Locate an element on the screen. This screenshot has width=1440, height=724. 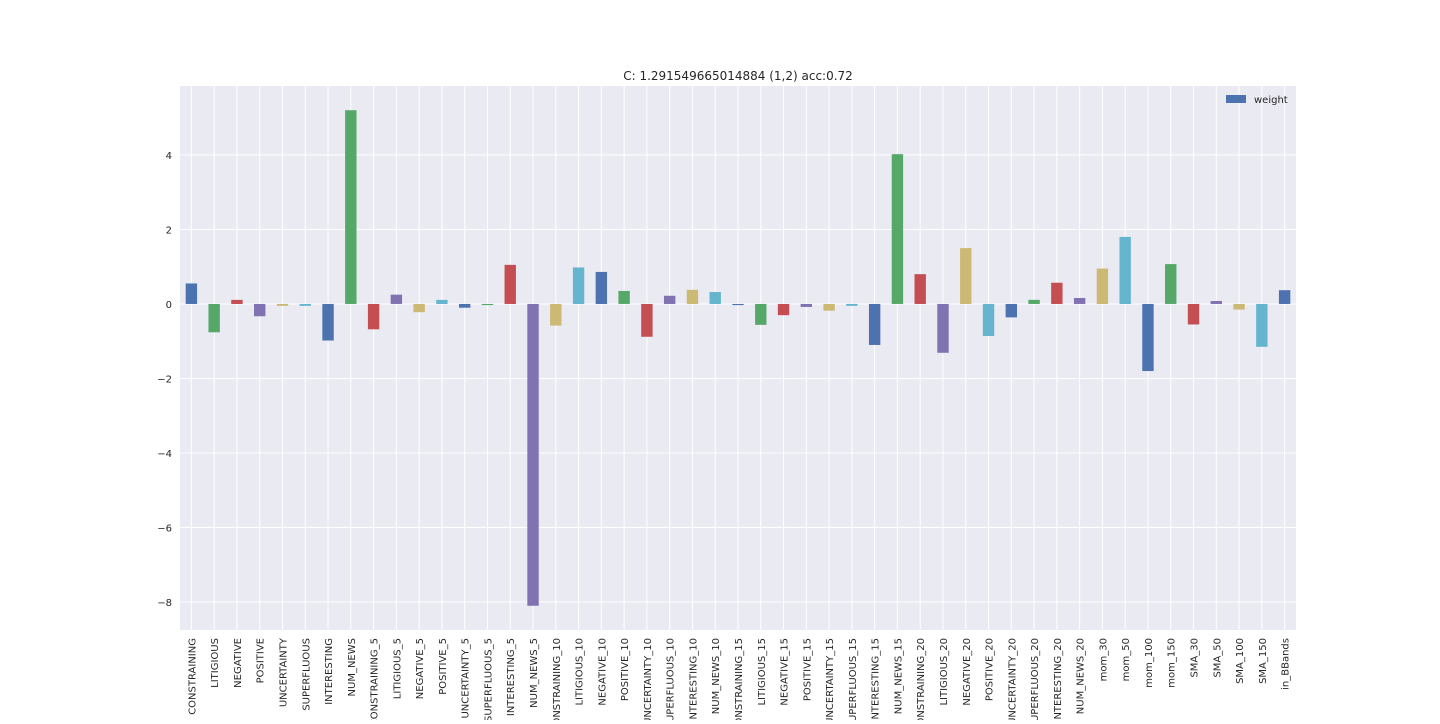
y-tick-label: −6 is located at coordinates (164, 529).